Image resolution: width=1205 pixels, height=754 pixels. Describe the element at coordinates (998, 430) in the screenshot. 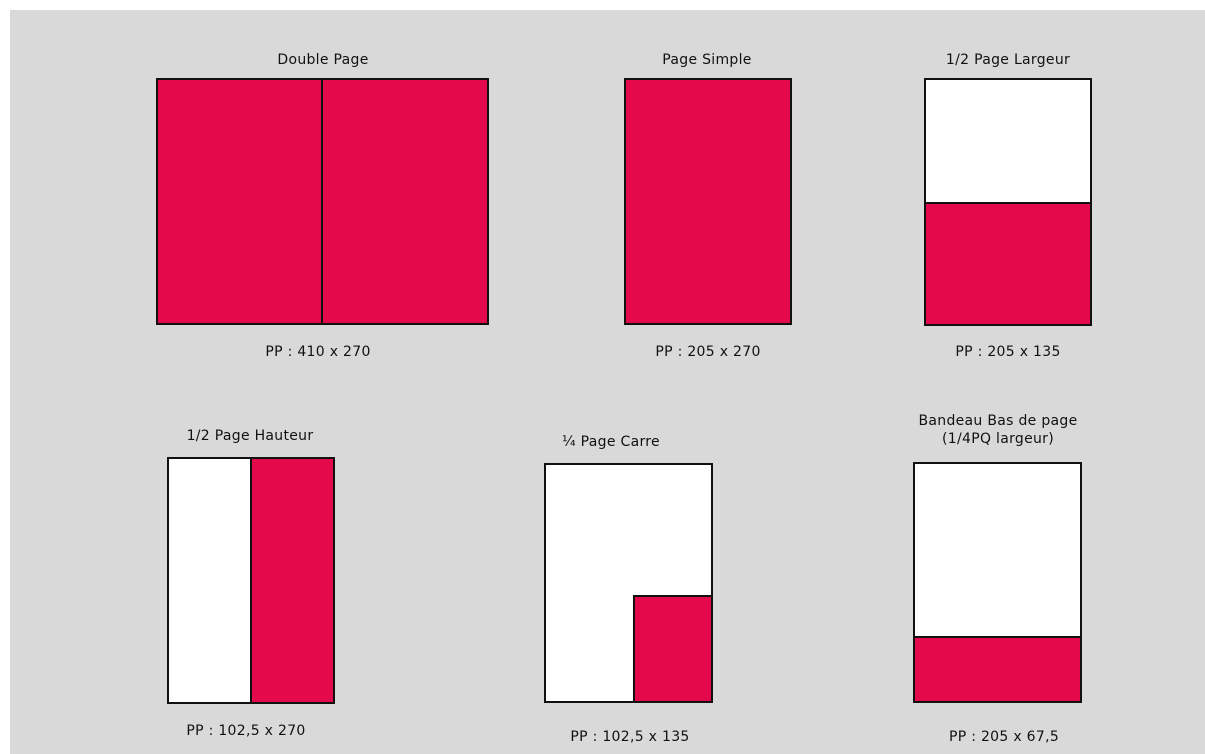

I see `bottom-banner-title: Bandeau Bas de page (1/4PQ largeur)` at that location.